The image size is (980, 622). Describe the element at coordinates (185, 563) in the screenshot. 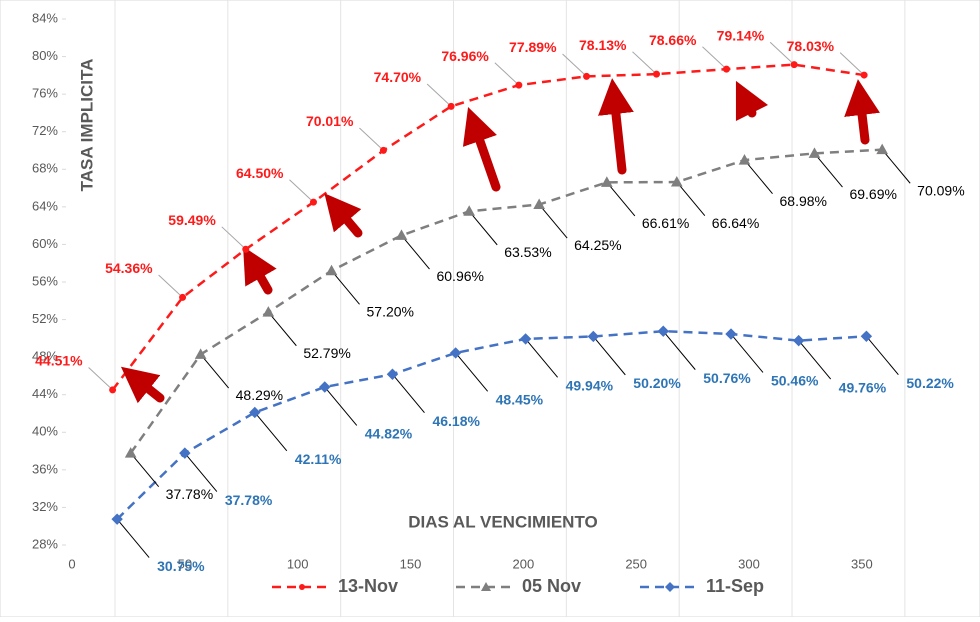

I see `x-tick-label: 50` at that location.